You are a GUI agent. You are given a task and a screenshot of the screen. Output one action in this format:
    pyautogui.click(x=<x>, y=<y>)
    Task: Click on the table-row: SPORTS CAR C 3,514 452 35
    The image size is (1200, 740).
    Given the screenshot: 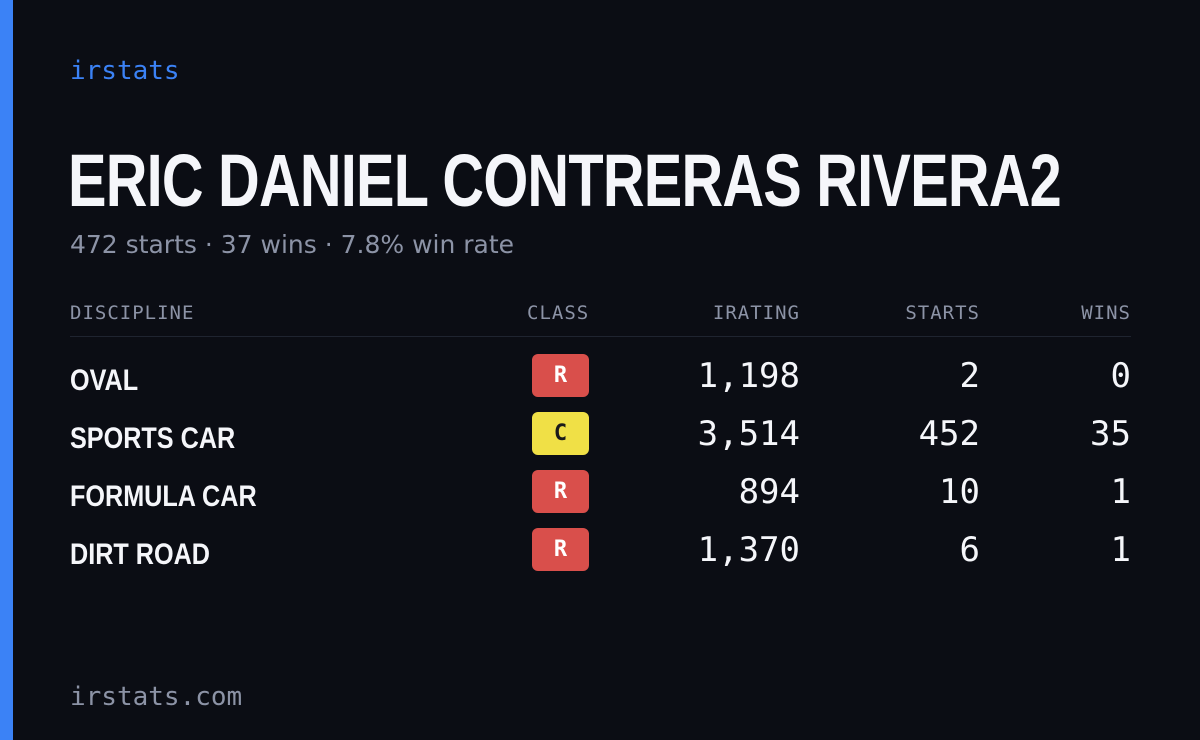 What is the action you would take?
    pyautogui.click(x=600, y=441)
    